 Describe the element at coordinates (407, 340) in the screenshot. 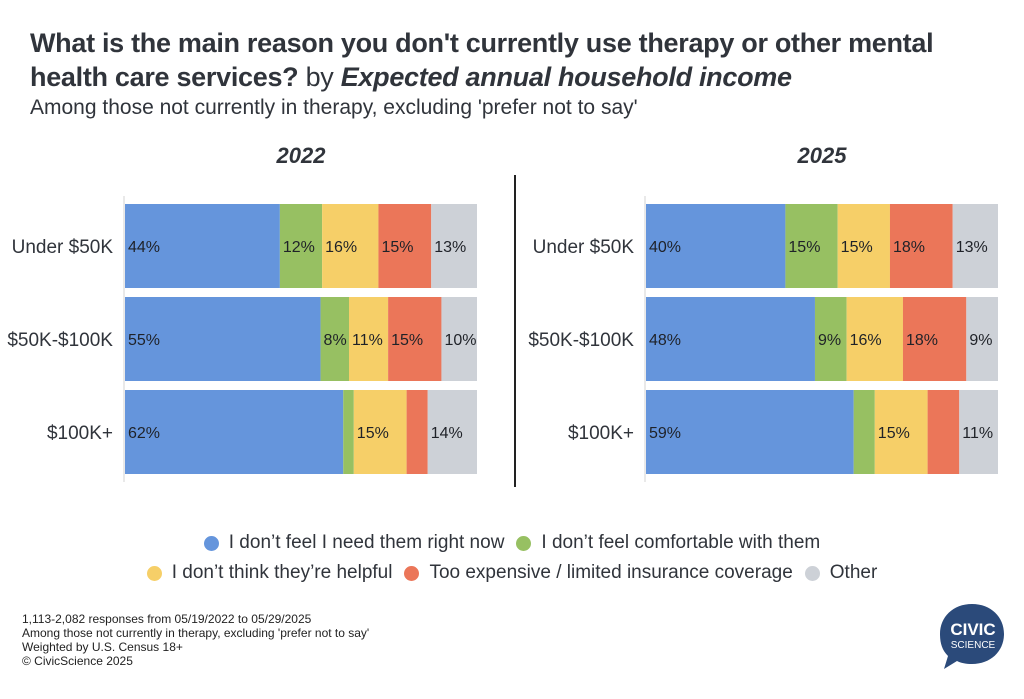

I see `data-label-2022-50k-100k-too-expensive-limited-insurance-coverage: 15%` at that location.